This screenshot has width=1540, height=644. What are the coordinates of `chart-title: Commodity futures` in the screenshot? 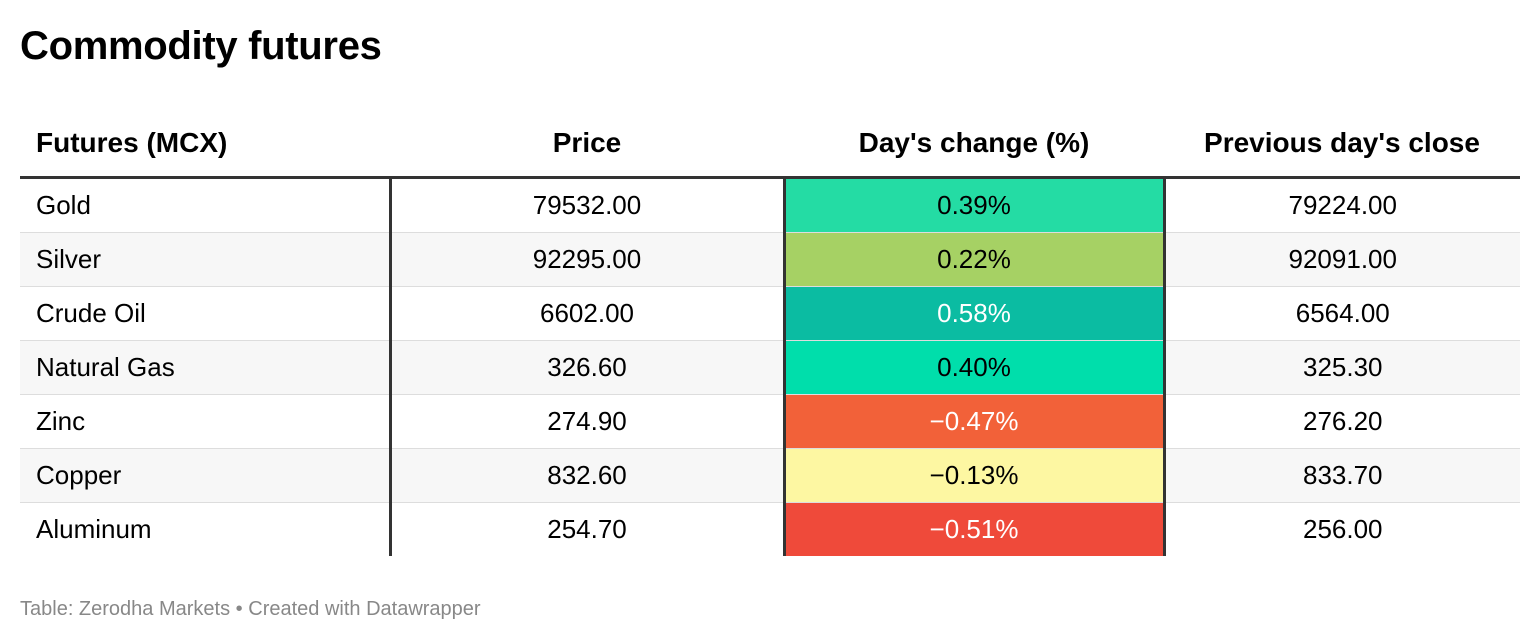 It's located at (201, 46).